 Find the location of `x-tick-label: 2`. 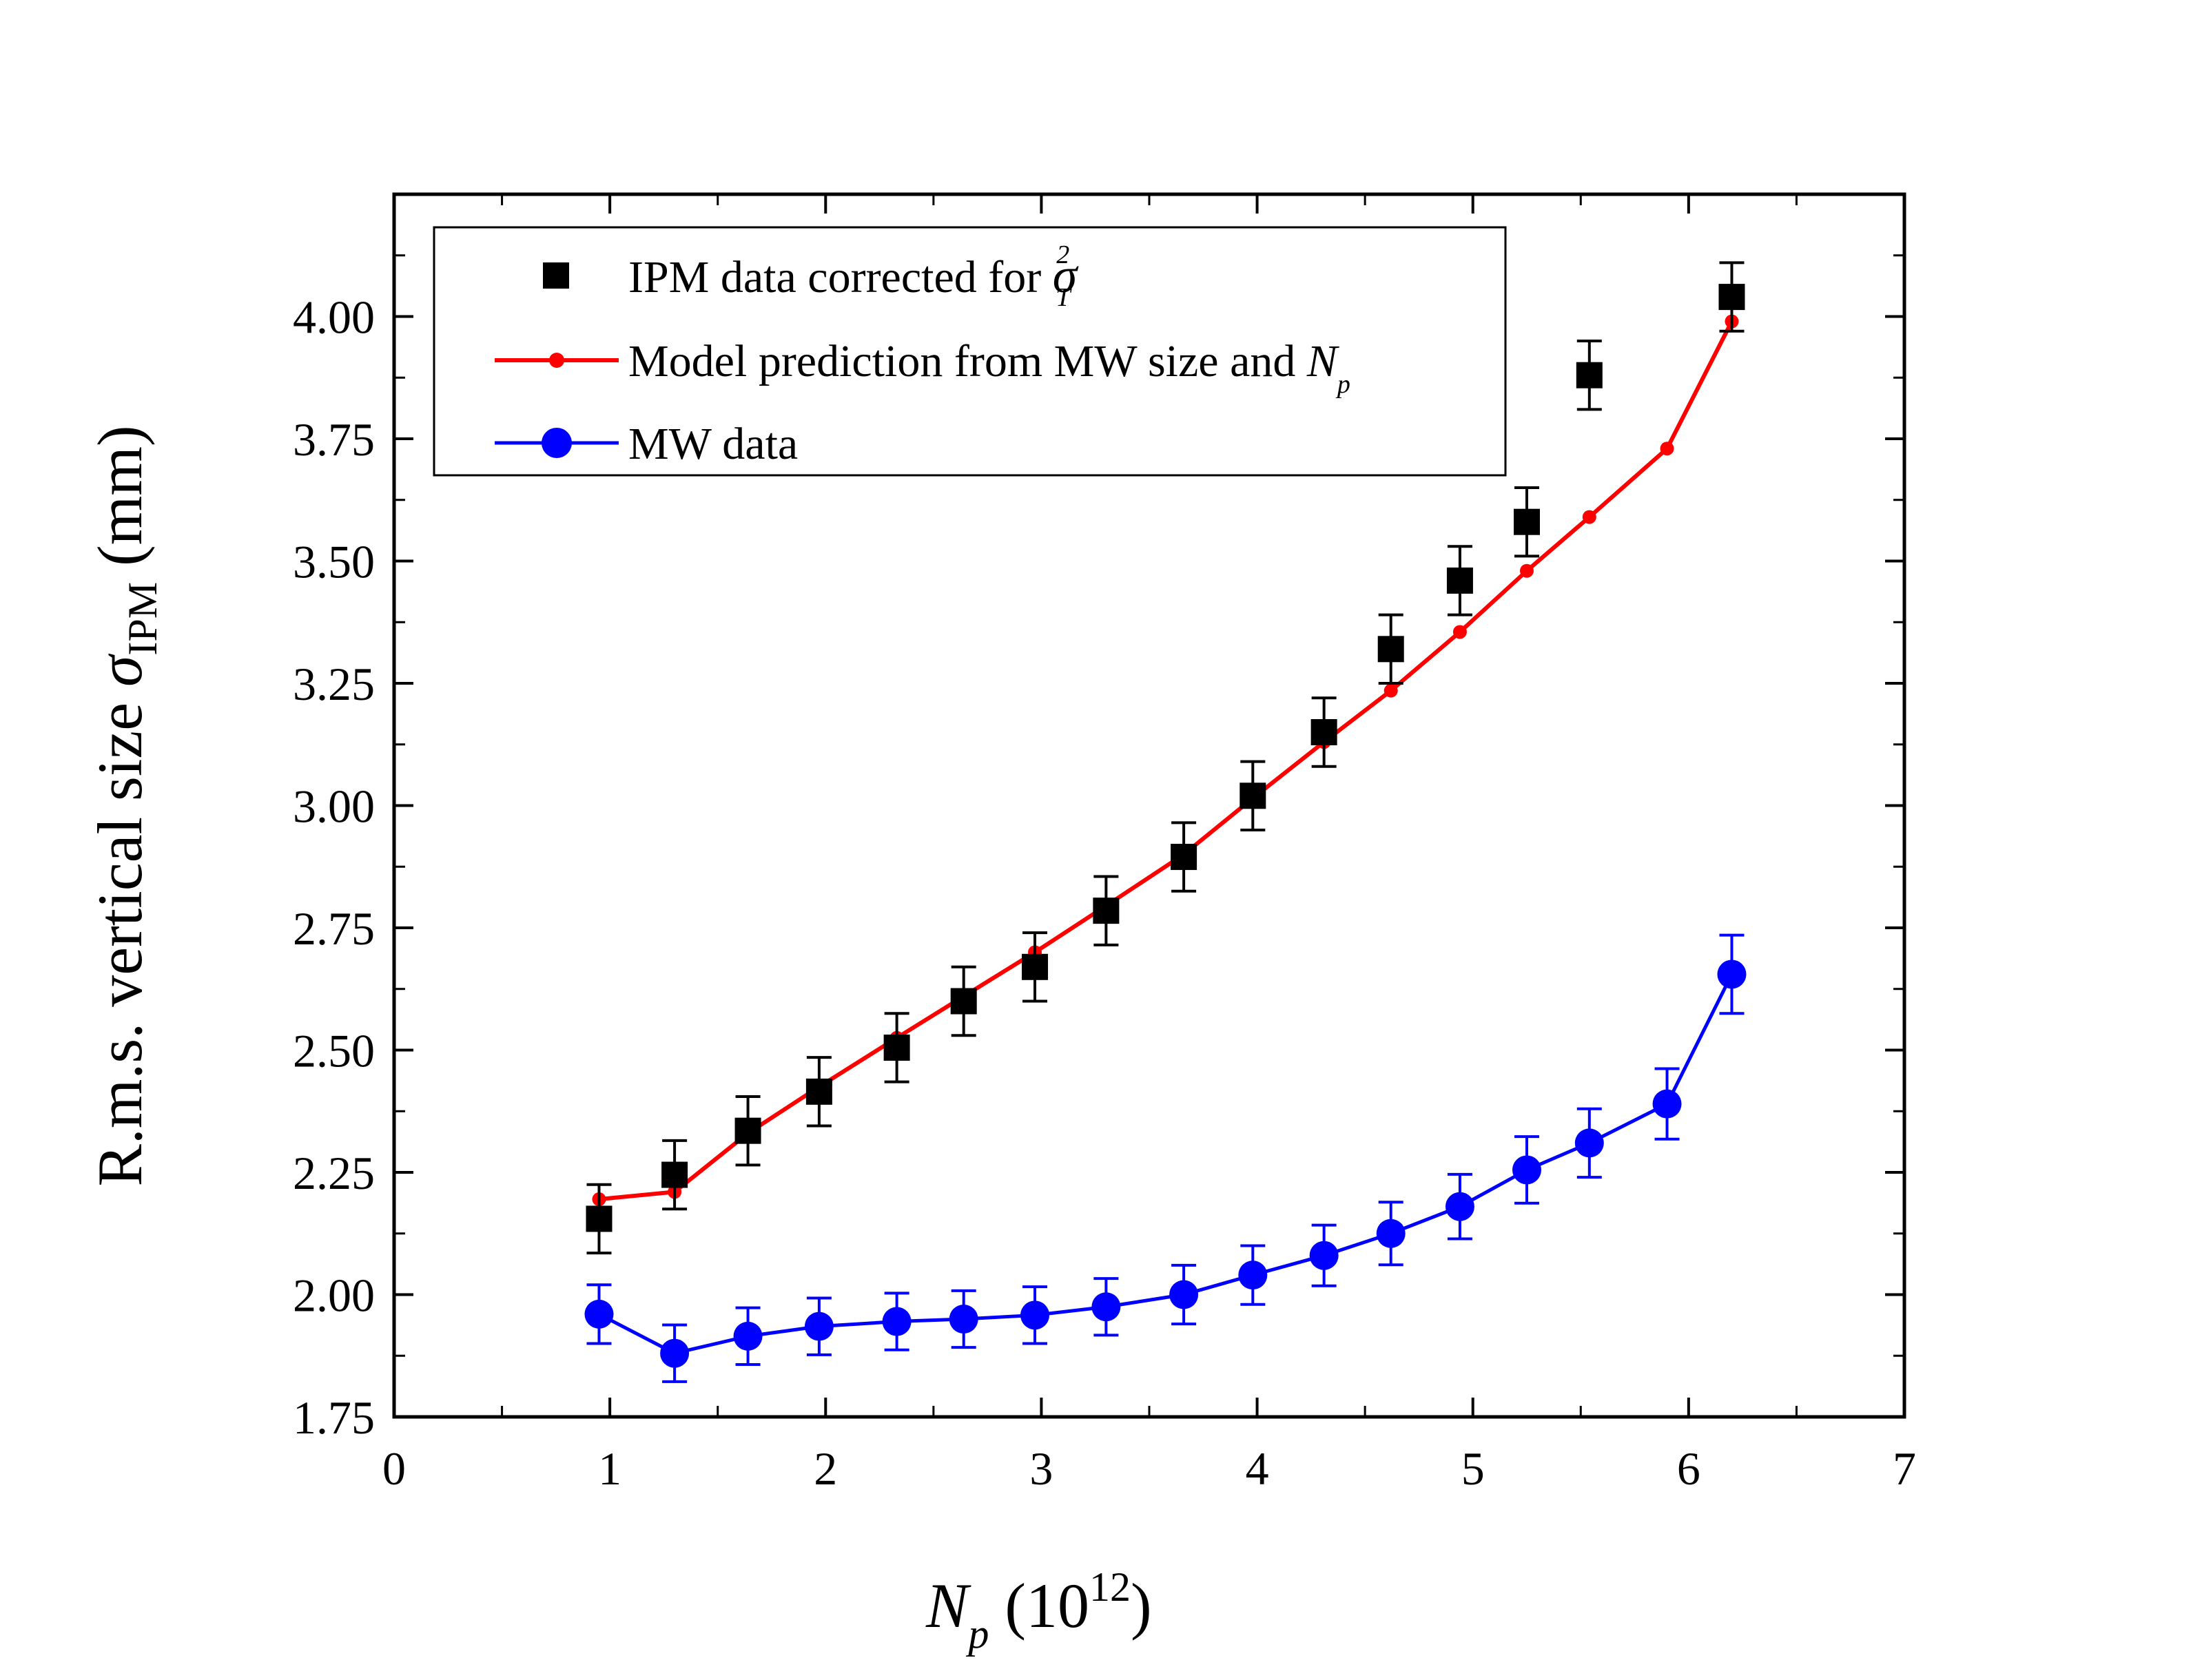

x-tick-label: 2 is located at coordinates (825, 1468).